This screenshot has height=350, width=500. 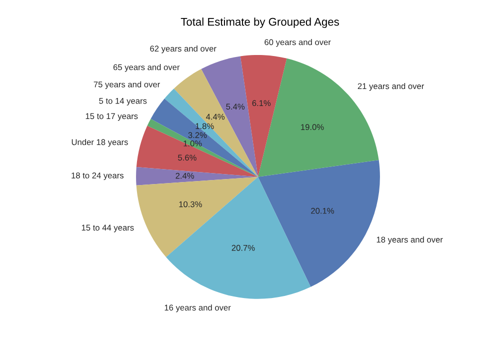 What do you see at coordinates (215, 117) in the screenshot?
I see `data-label: 4.4%` at bounding box center [215, 117].